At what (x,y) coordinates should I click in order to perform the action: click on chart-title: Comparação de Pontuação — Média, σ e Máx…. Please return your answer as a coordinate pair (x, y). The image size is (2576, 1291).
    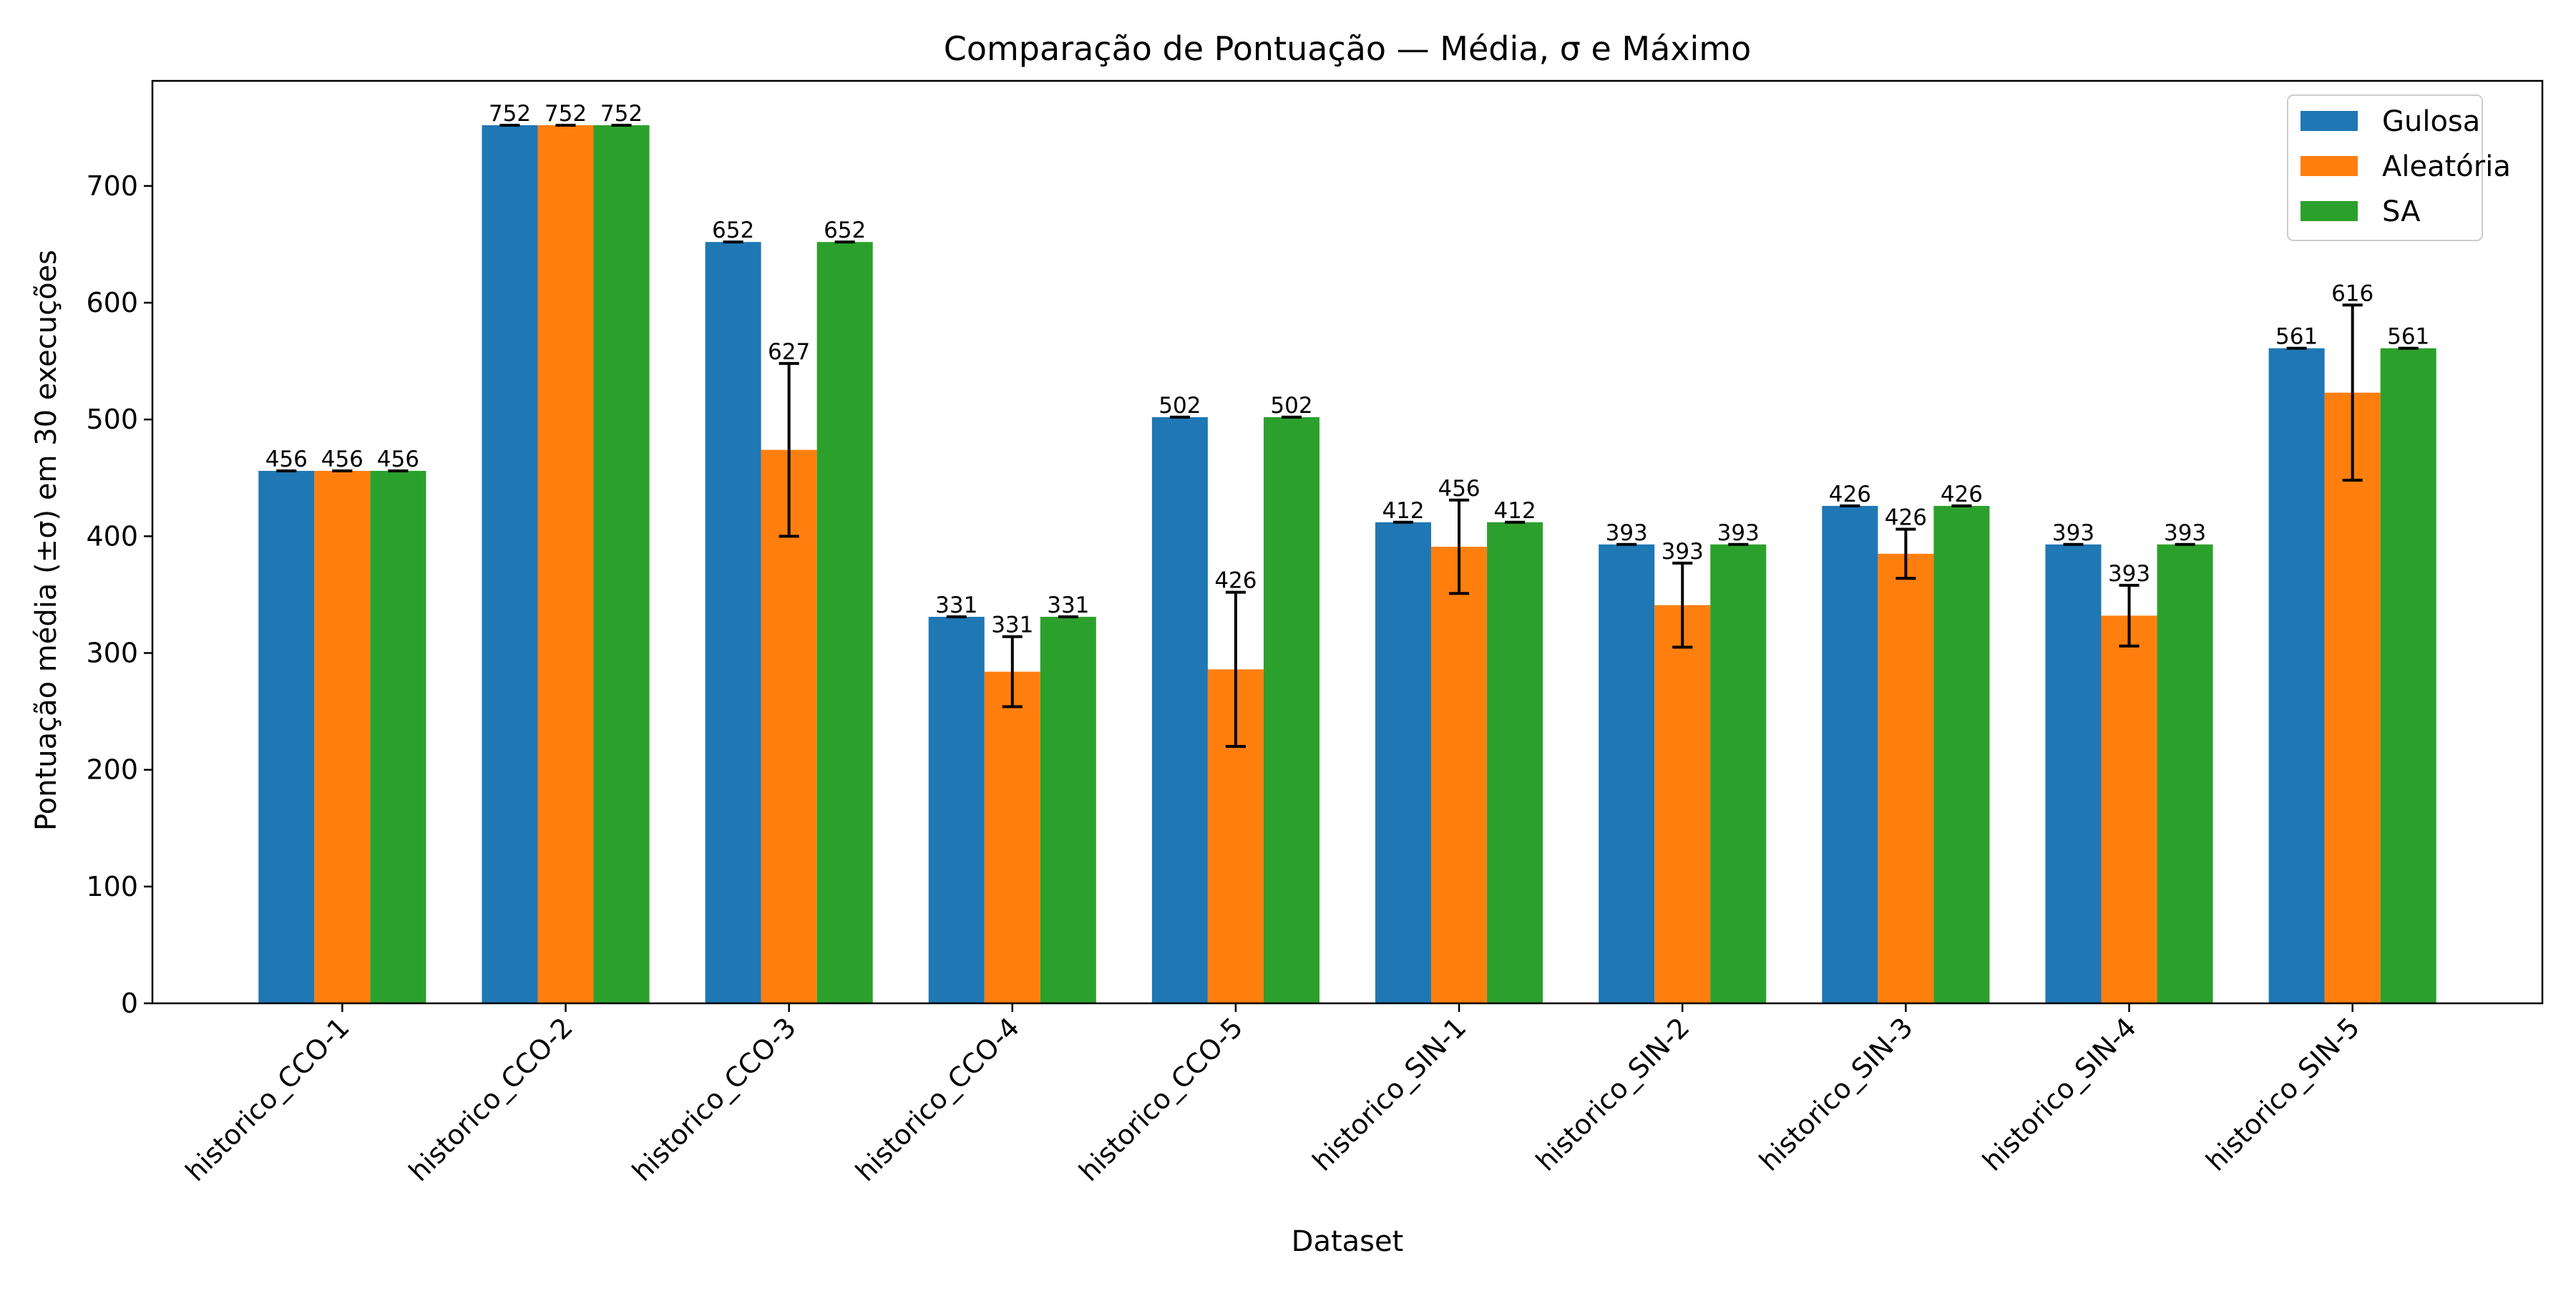
    Looking at the image, I should click on (1348, 48).